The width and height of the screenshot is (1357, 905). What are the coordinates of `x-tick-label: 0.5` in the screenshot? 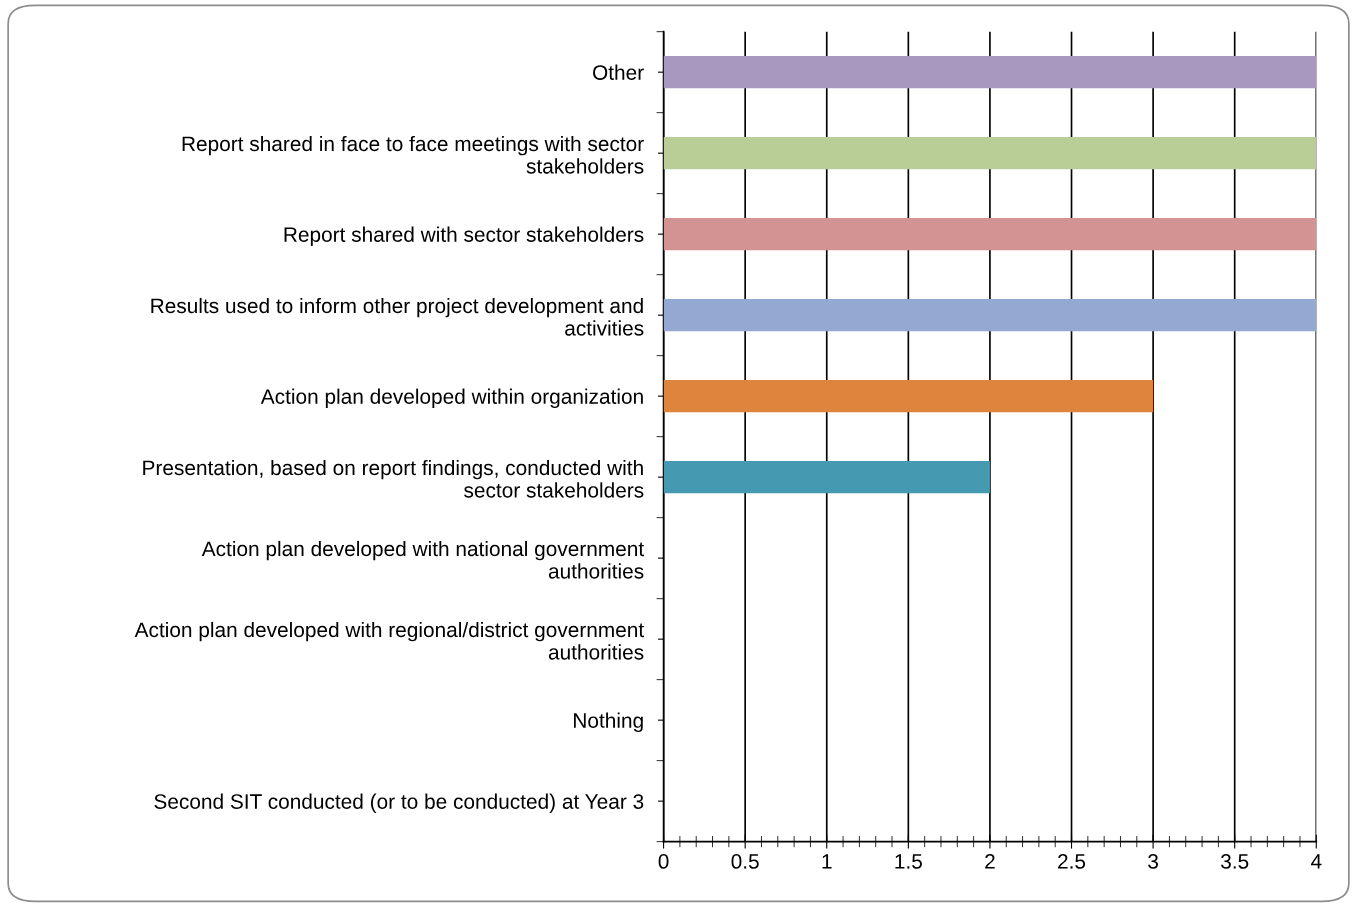 It's located at (745, 861).